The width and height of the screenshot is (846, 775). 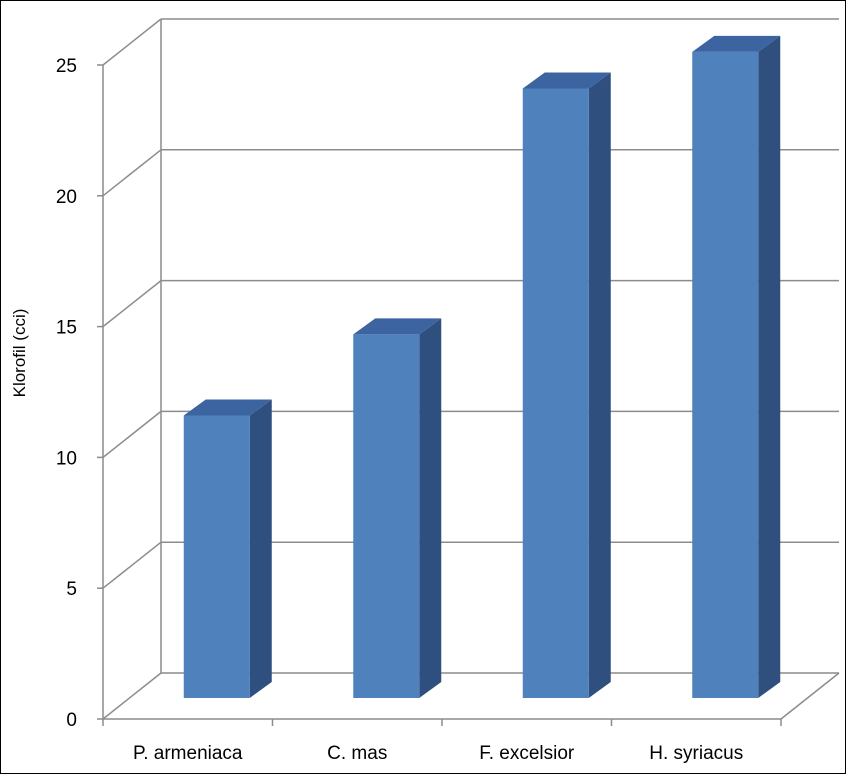 I want to click on x-category-label-2: F. excelsior, so click(x=527, y=753).